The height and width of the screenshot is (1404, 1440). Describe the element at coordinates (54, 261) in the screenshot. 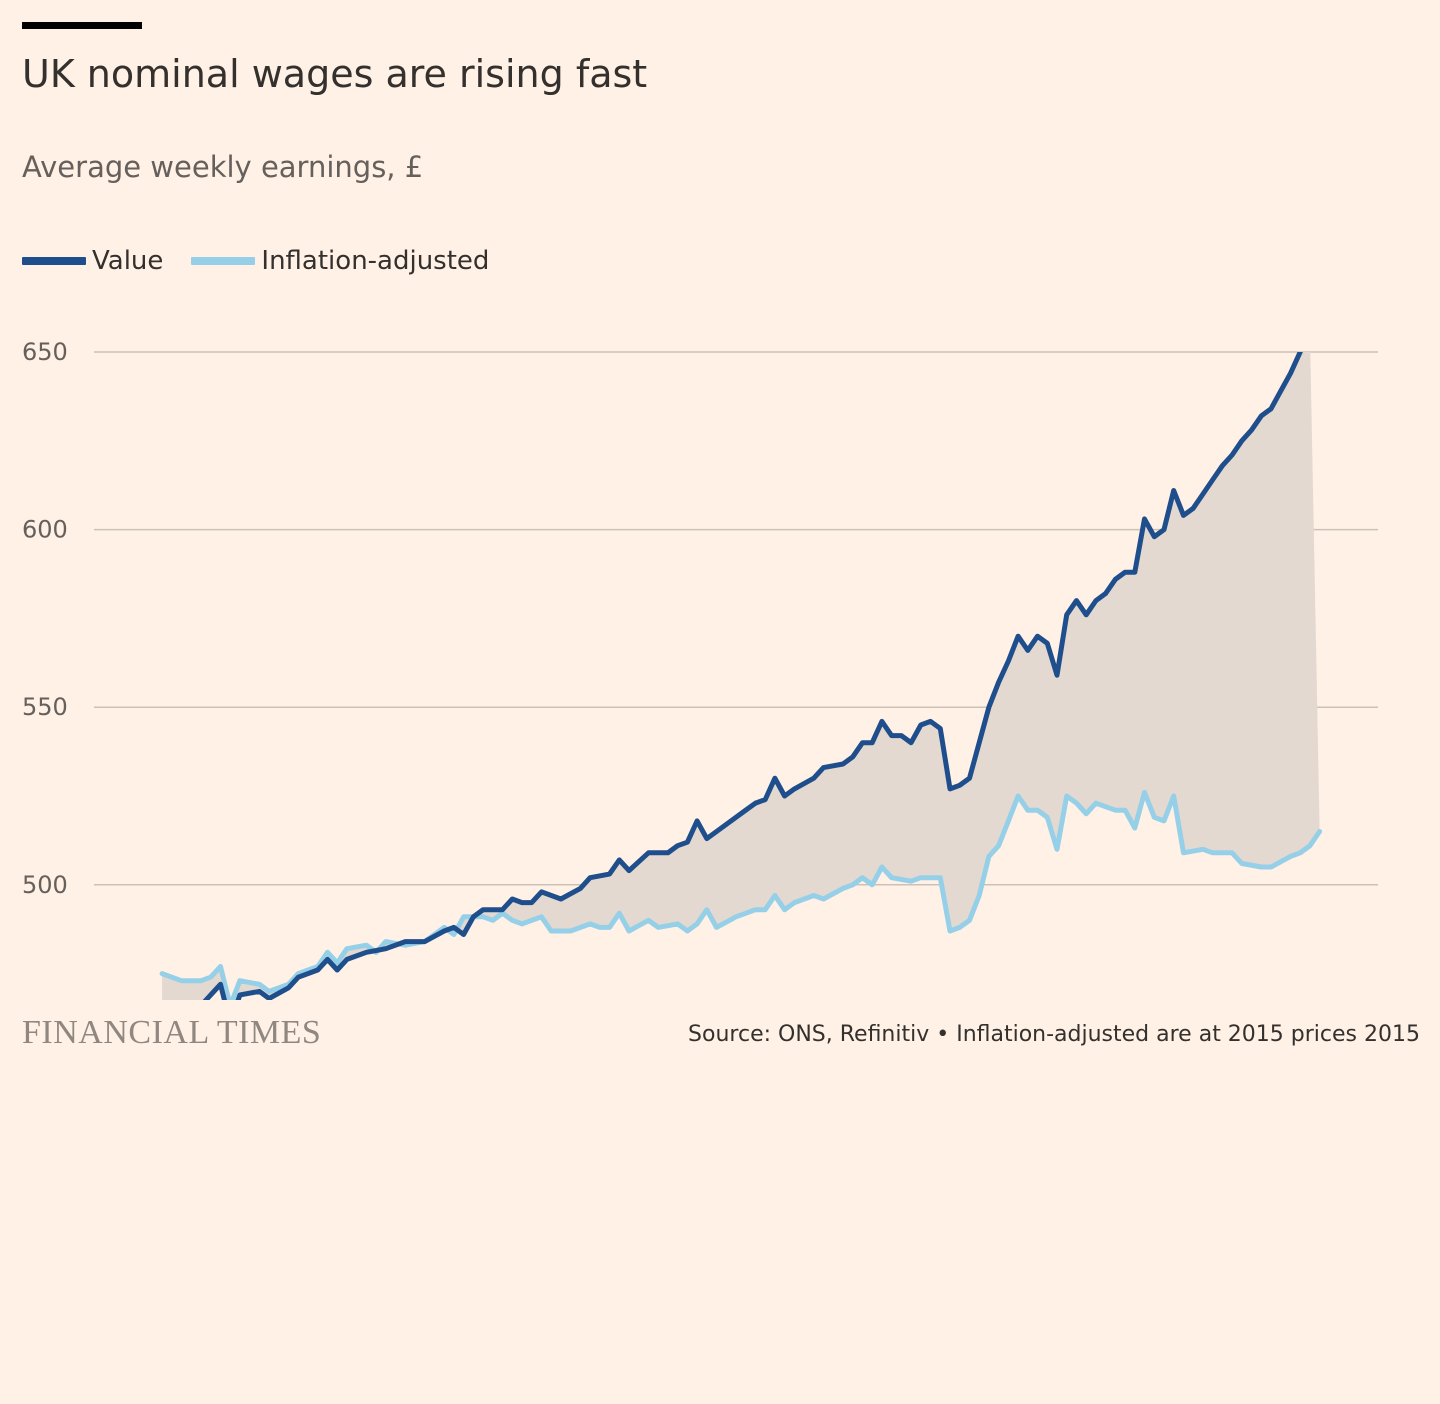

I see `legend-swatch-value` at that location.